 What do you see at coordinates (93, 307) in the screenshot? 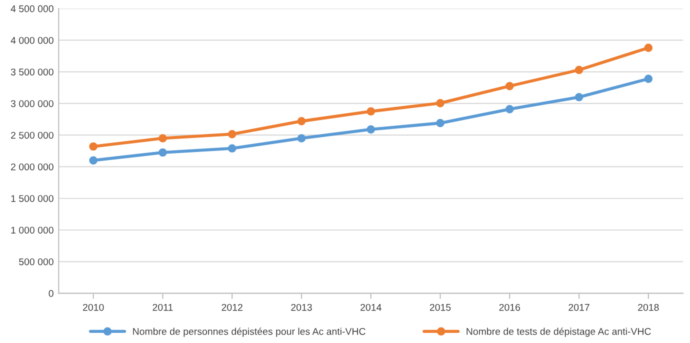
I see `x-tick-label: 2010` at bounding box center [93, 307].